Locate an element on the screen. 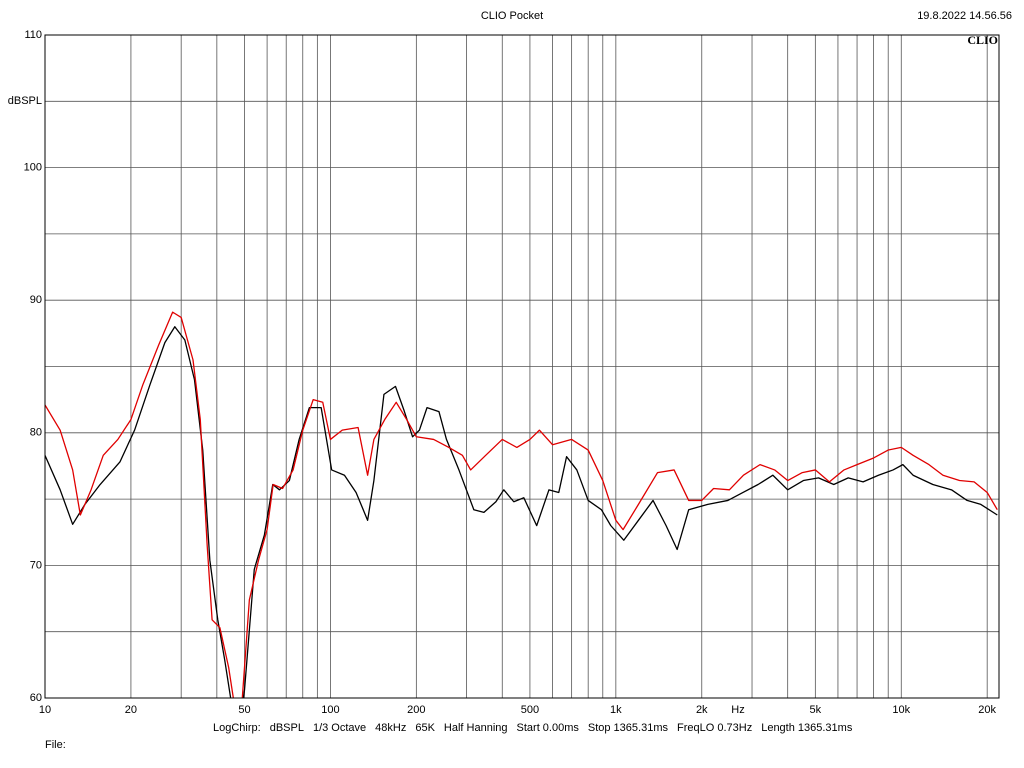 This screenshot has height=768, width=1024. x-tick-label: 1k is located at coordinates (616, 710).